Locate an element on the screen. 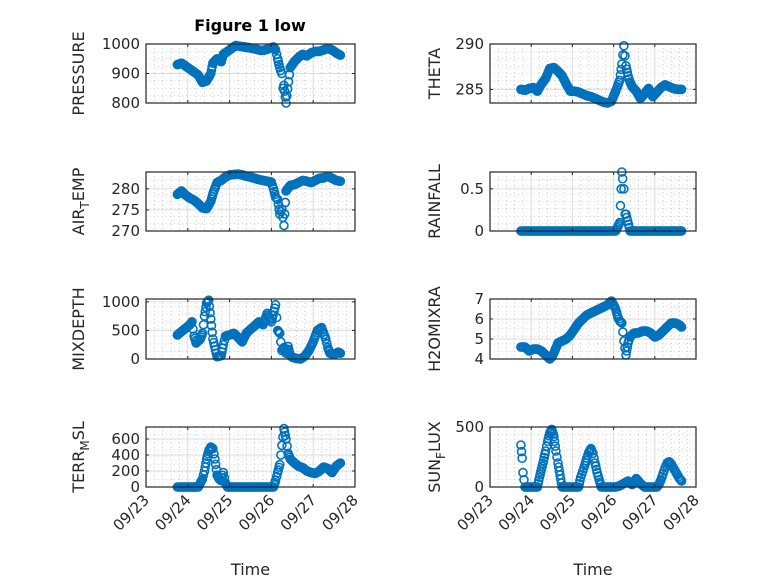 The width and height of the screenshot is (778, 583). axes-background is located at coordinates (593, 201).